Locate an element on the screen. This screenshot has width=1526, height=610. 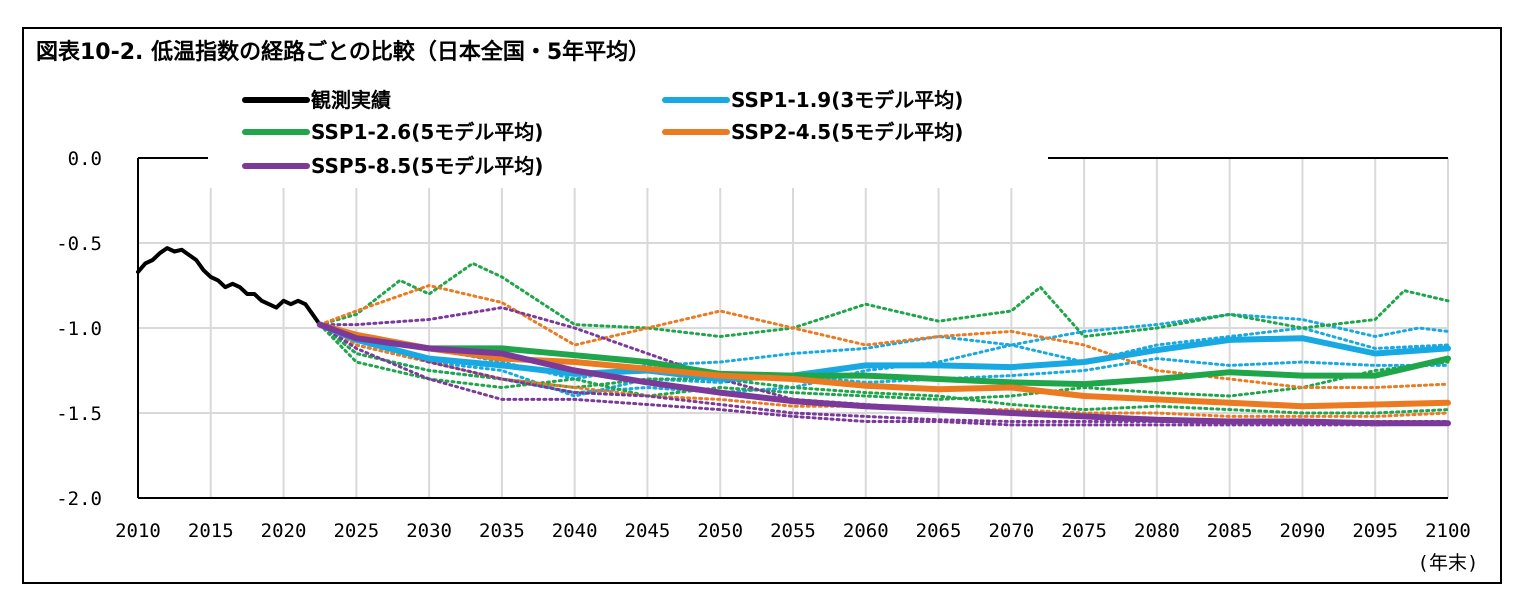
x-tick-label: 2065 is located at coordinates (939, 531).